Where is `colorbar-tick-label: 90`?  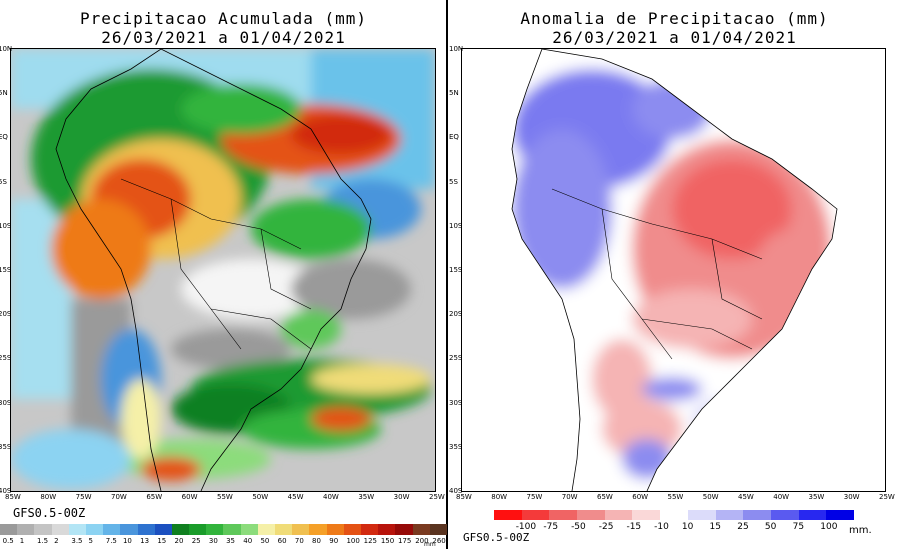 colorbar-tick-label: 90 is located at coordinates (334, 541).